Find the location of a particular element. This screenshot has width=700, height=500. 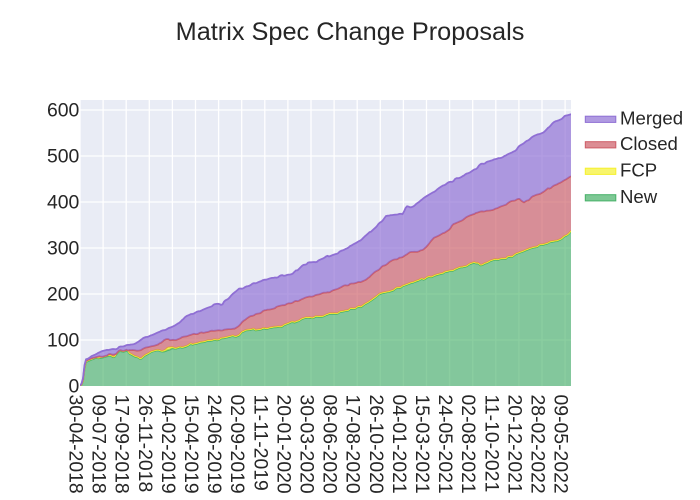

svg-text: 0 is located at coordinates (74, 387).